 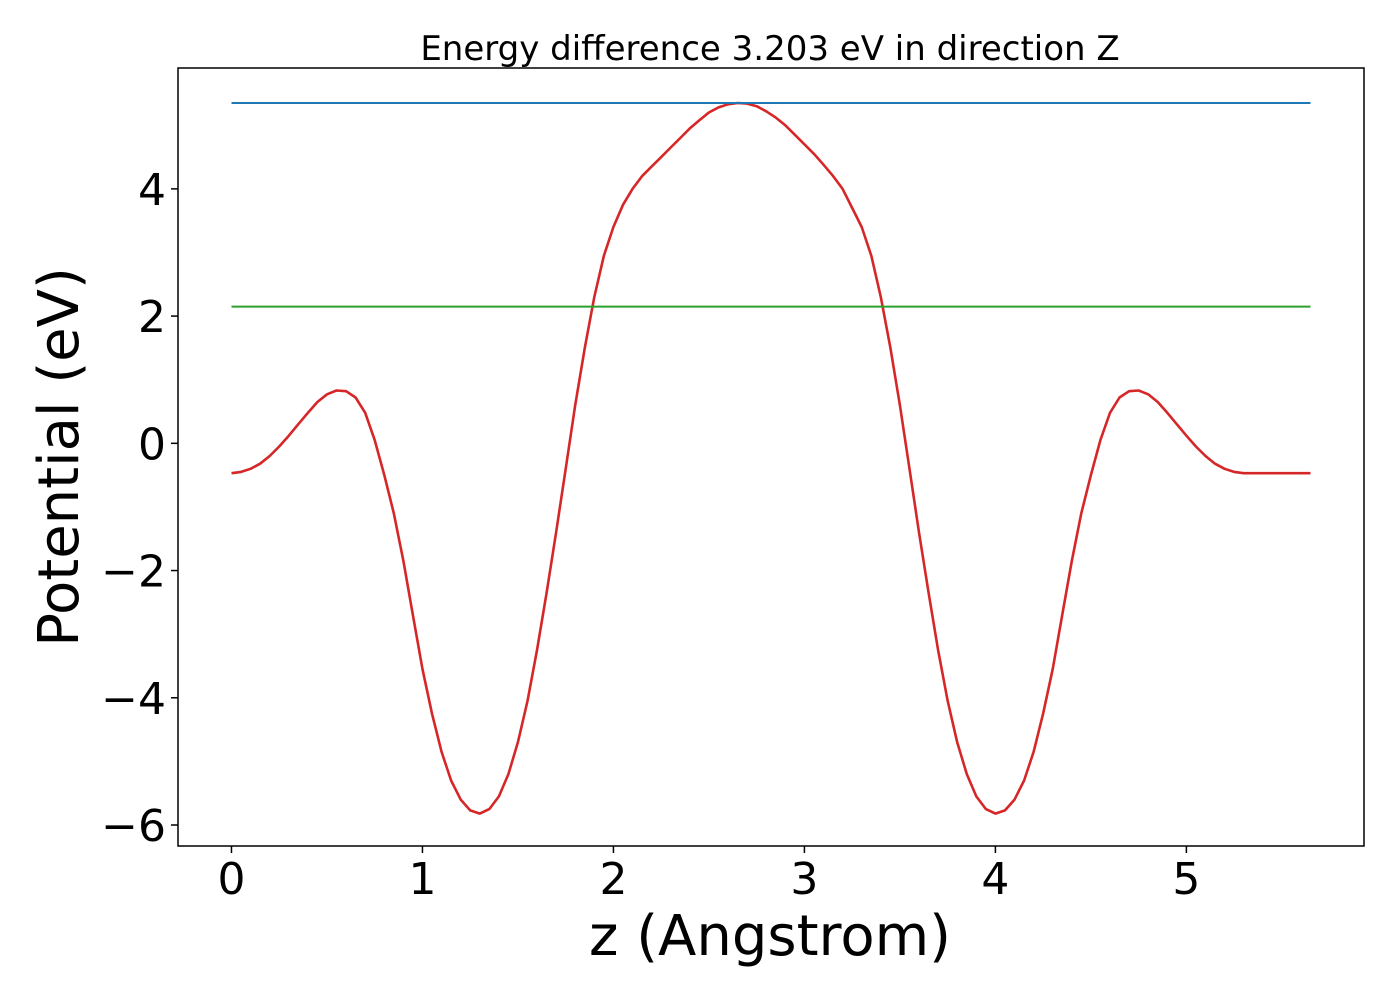 What do you see at coordinates (231, 879) in the screenshot?
I see `x-tick-label: 0` at bounding box center [231, 879].